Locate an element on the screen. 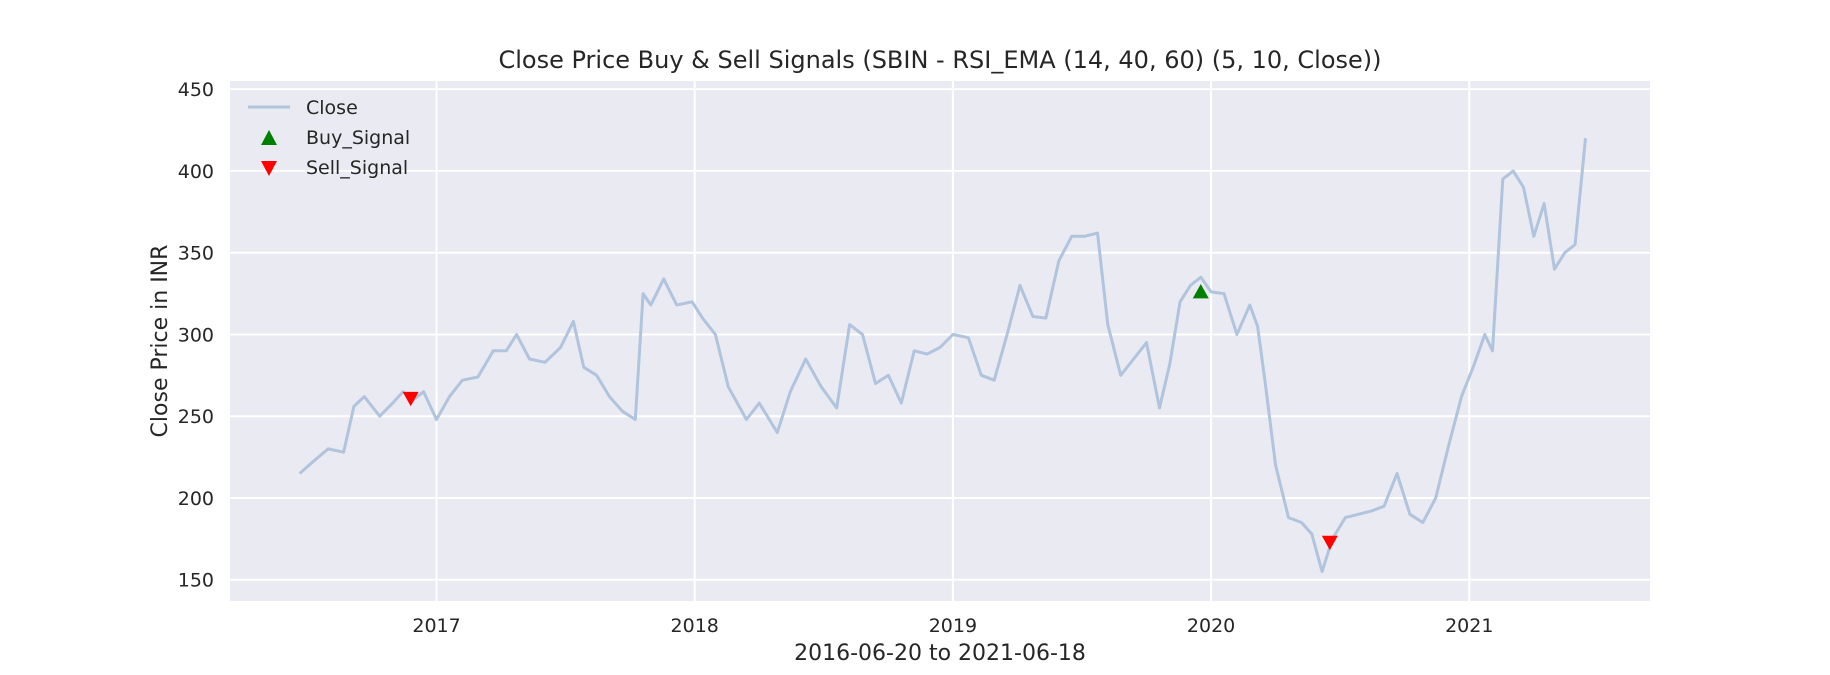 The height and width of the screenshot is (675, 1830). x-tick-label: 2019 is located at coordinates (953, 626).